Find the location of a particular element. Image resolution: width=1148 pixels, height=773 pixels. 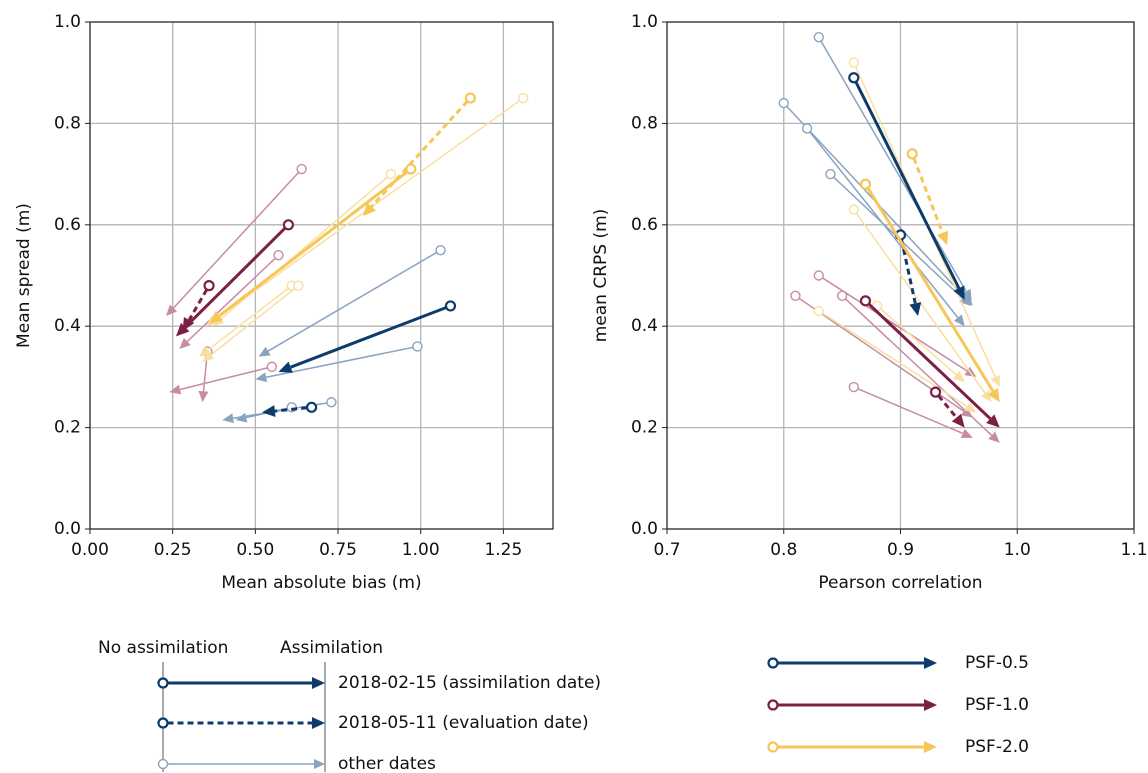

legend-label: PSF-1.0 is located at coordinates (997, 705).